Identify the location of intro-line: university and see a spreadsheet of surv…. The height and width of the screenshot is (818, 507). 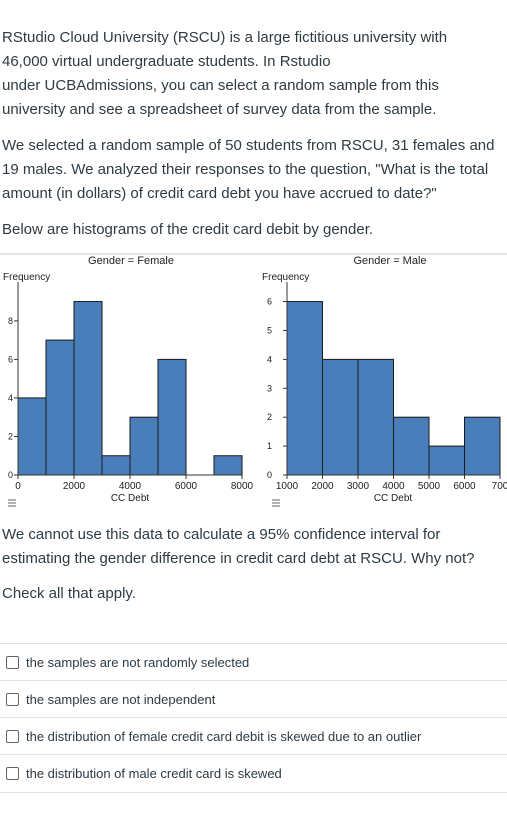
(219, 109).